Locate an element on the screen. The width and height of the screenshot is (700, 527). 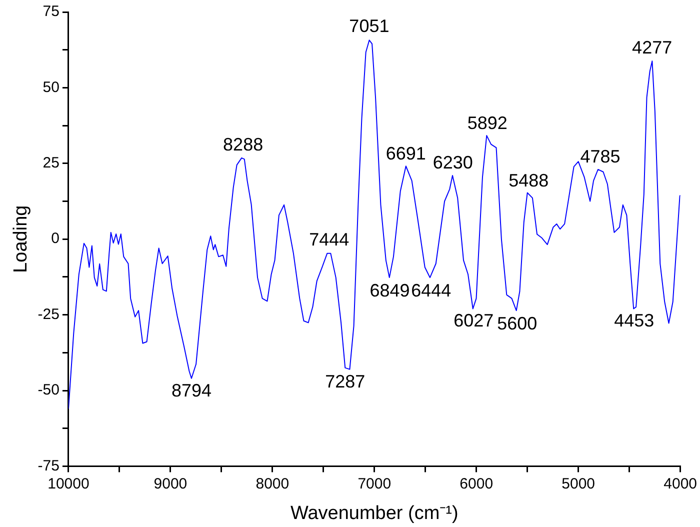
annotation: 4277 is located at coordinates (652, 47).